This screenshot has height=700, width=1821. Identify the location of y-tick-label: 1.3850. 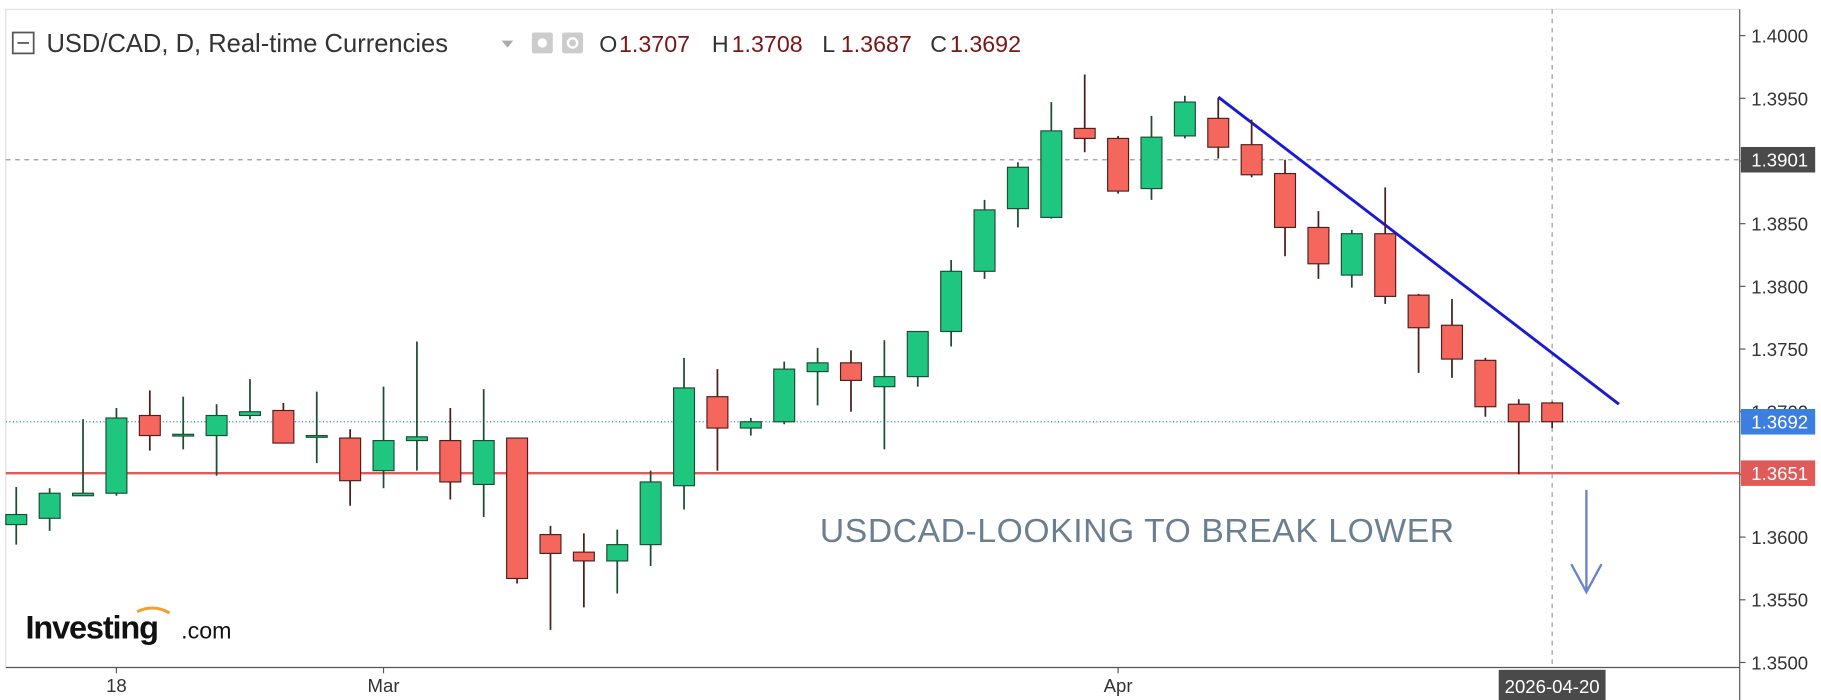
(1779, 224).